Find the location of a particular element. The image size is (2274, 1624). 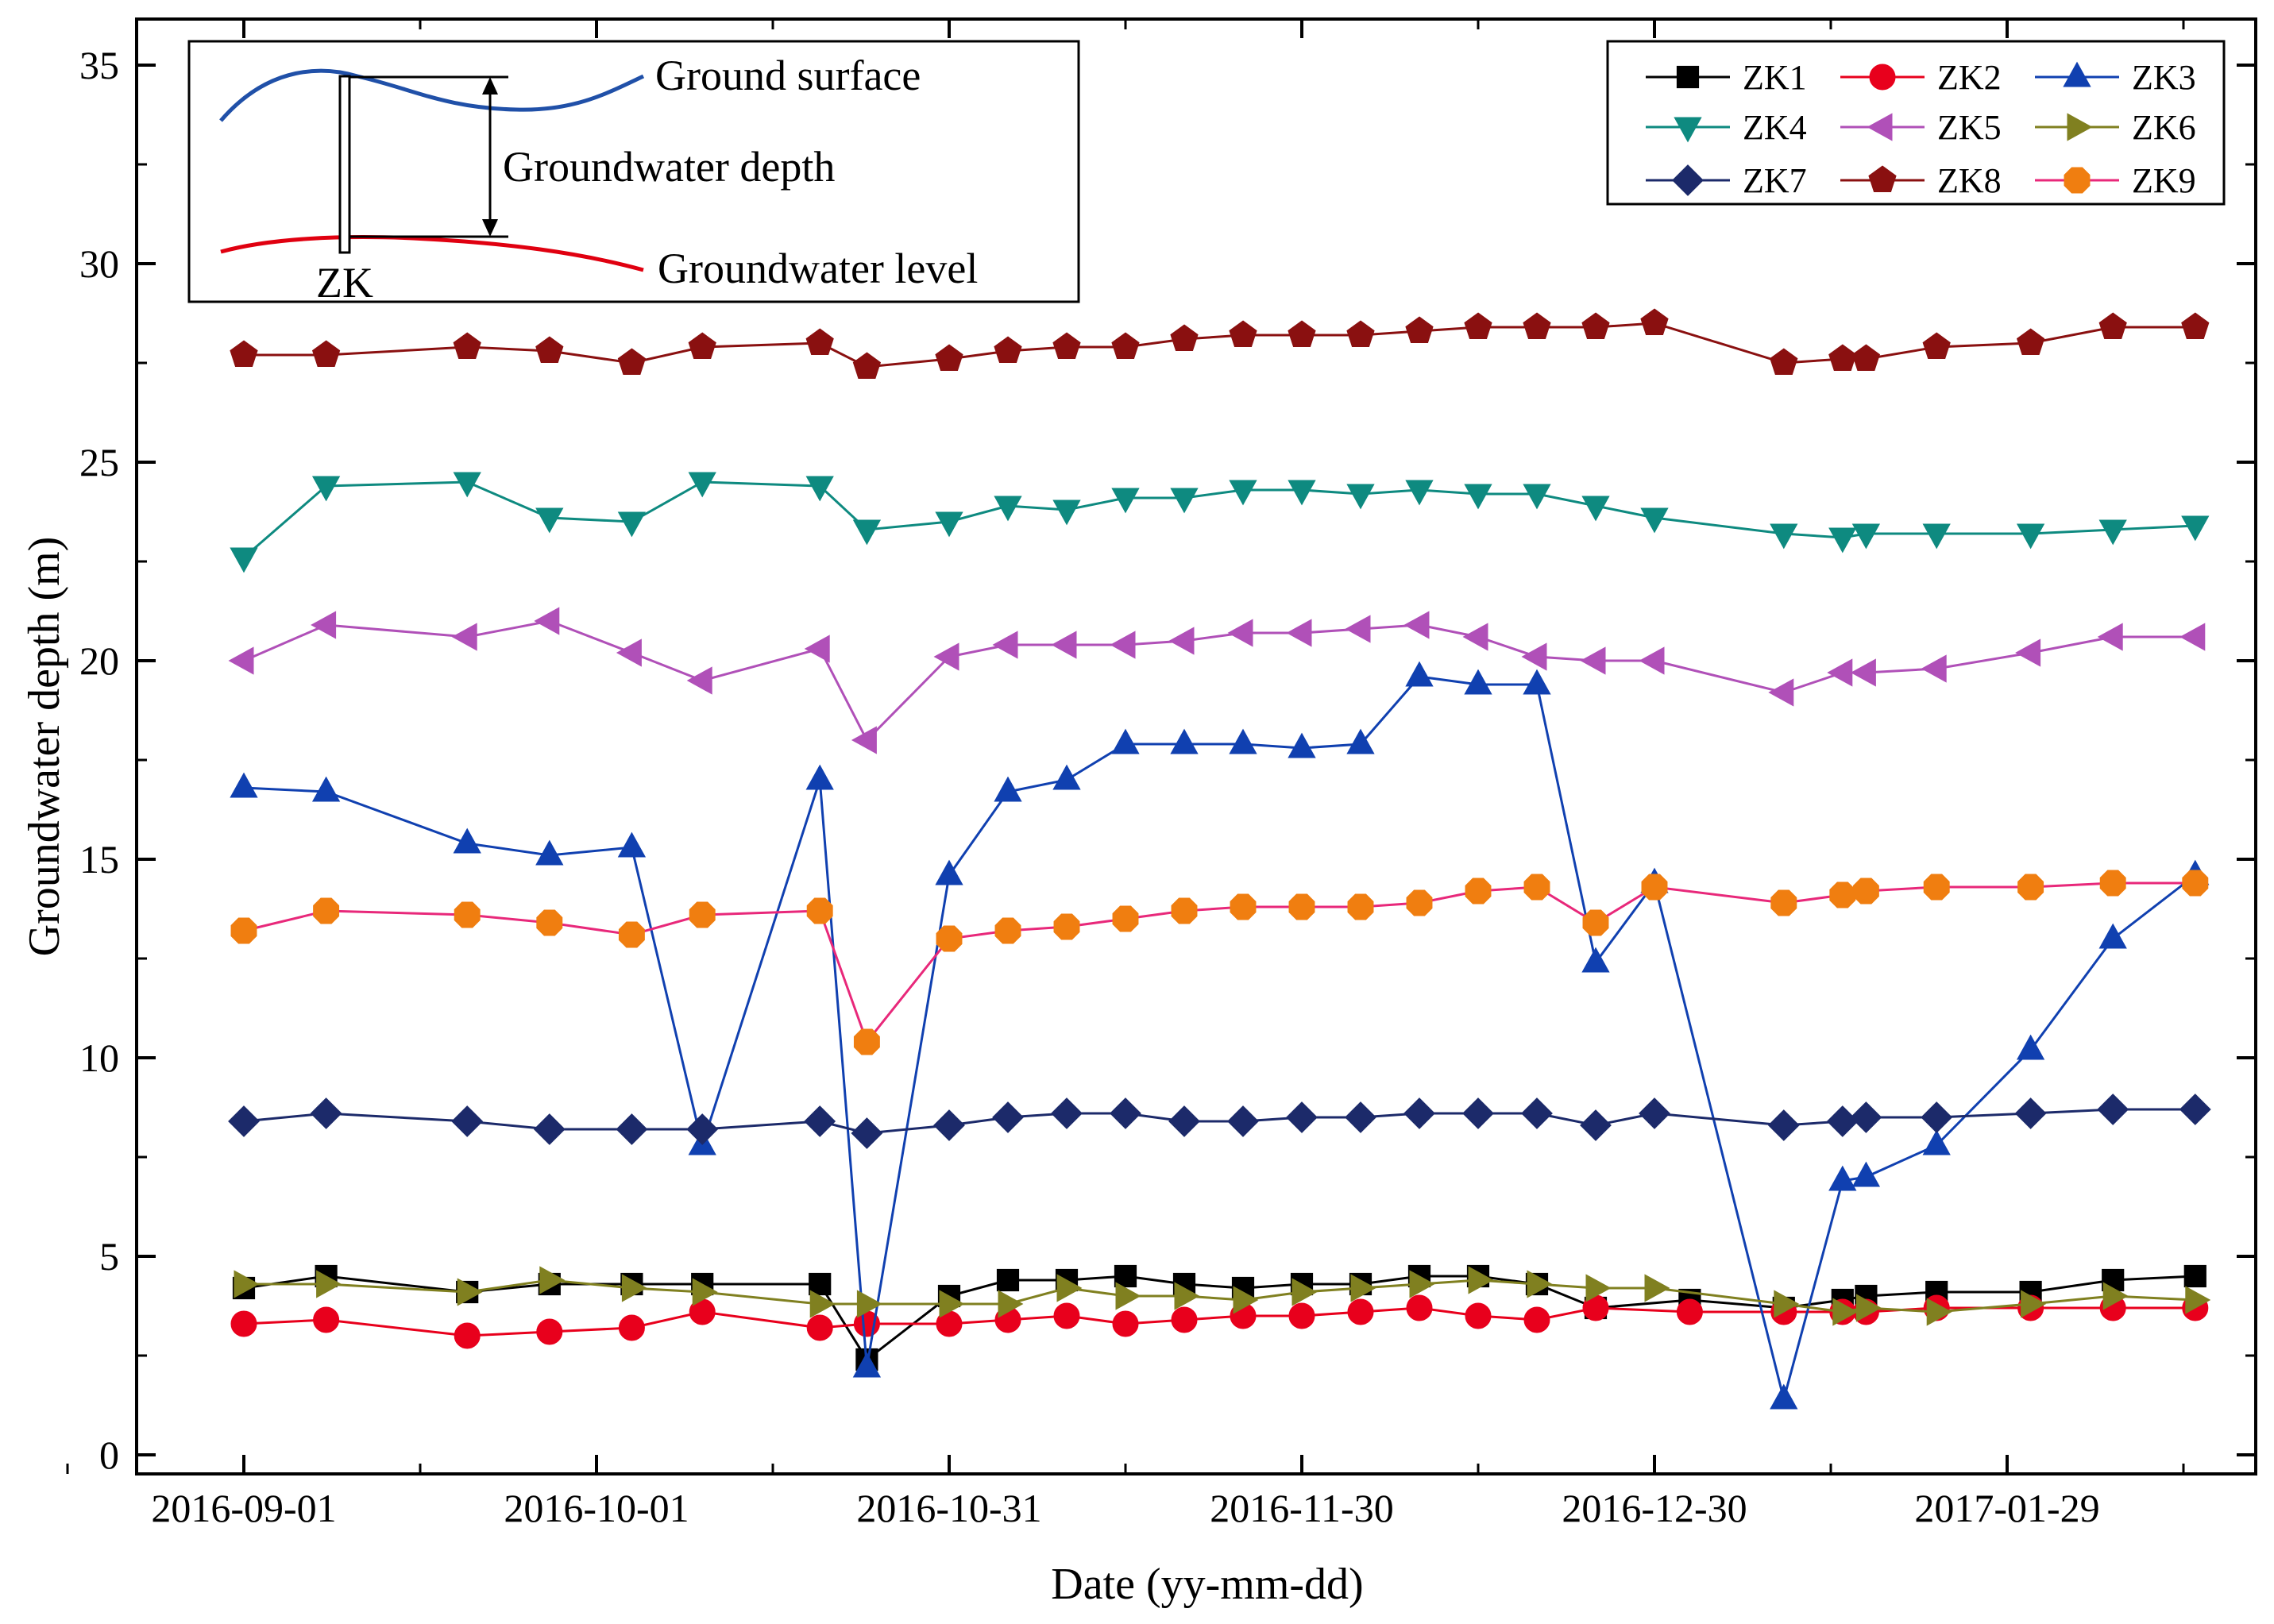

y-tick-label: 25 is located at coordinates (99, 462).